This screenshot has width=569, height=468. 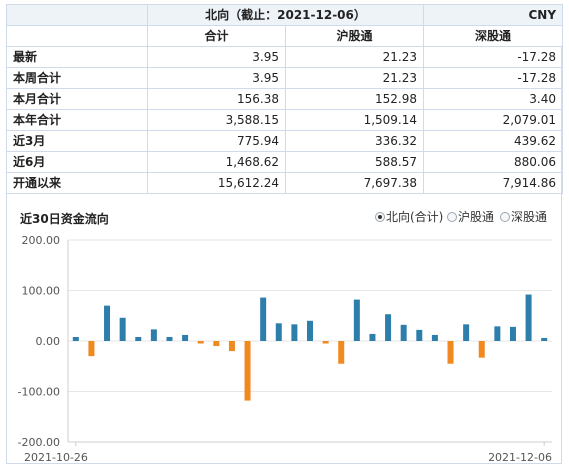 What do you see at coordinates (39, 442) in the screenshot?
I see `y-tick-label: -200.00` at bounding box center [39, 442].